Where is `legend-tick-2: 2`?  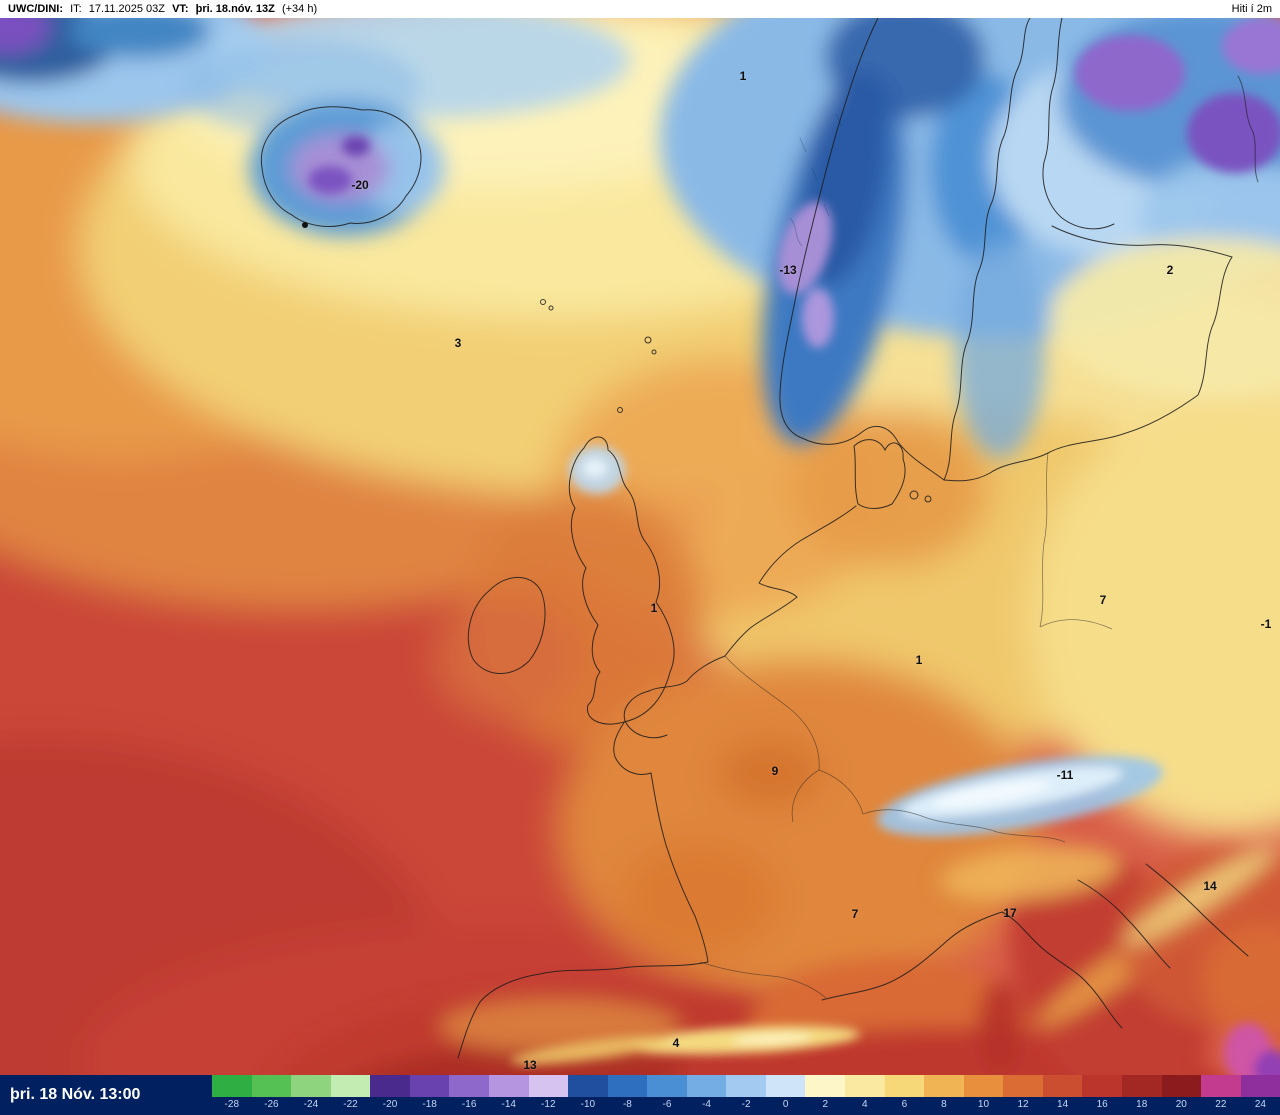 legend-tick-2: 2 is located at coordinates (825, 1104).